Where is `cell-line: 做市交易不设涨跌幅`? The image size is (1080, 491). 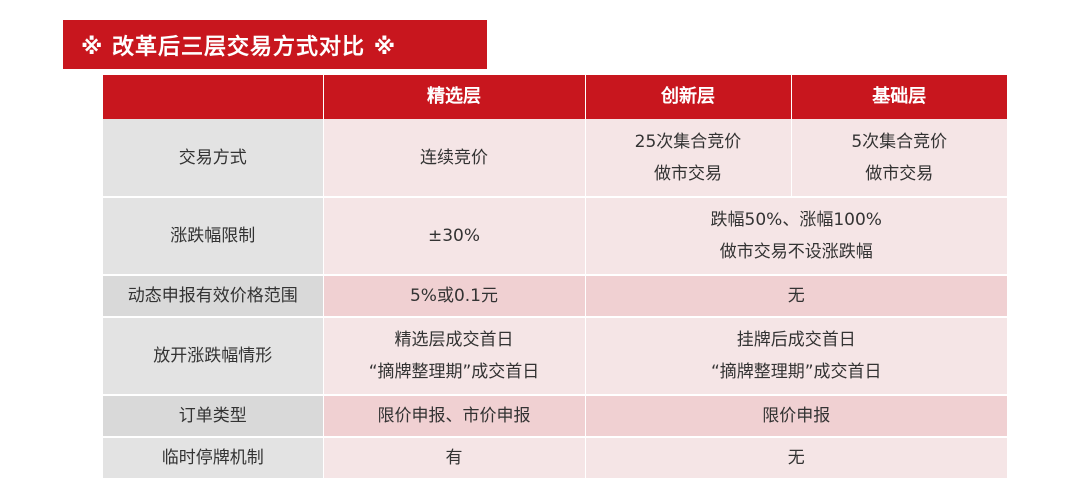 cell-line: 做市交易不设涨跌幅 is located at coordinates (796, 252).